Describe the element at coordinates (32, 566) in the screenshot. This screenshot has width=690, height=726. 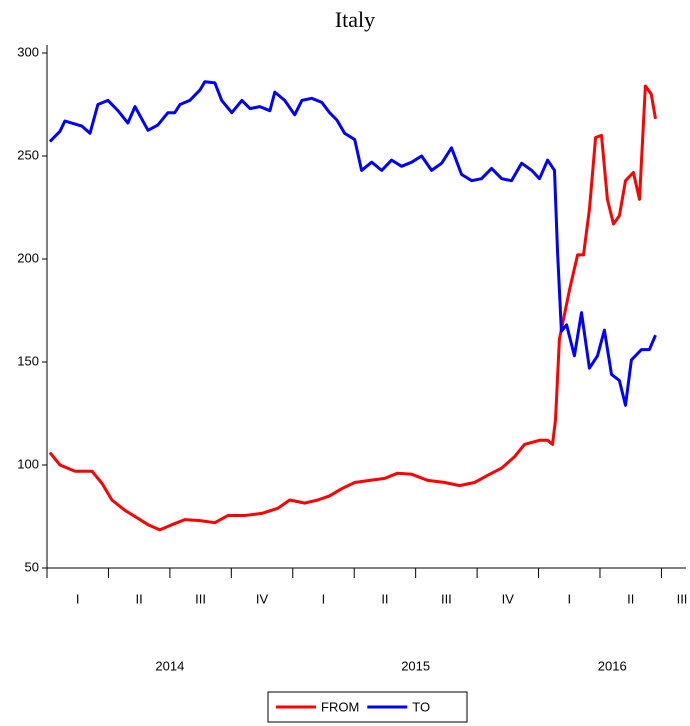
I see `y-tick-label: 50` at that location.